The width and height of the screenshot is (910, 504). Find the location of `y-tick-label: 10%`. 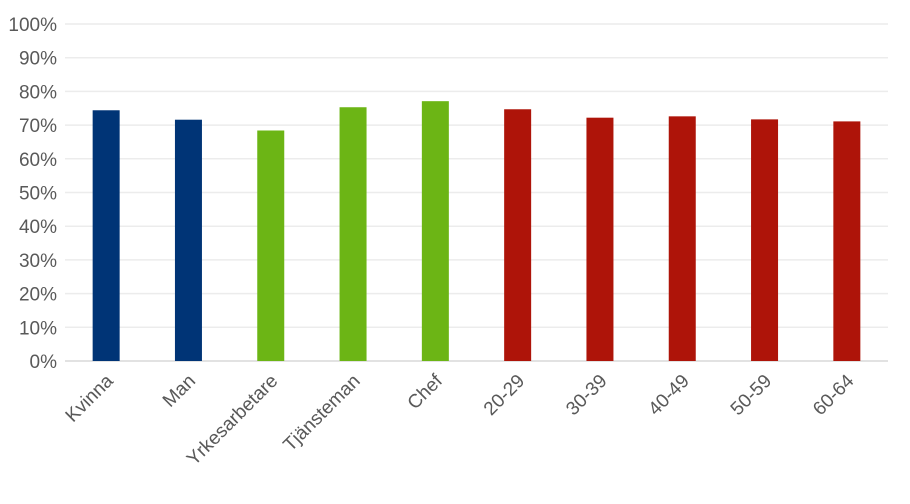

y-tick-label: 10% is located at coordinates (38, 328).